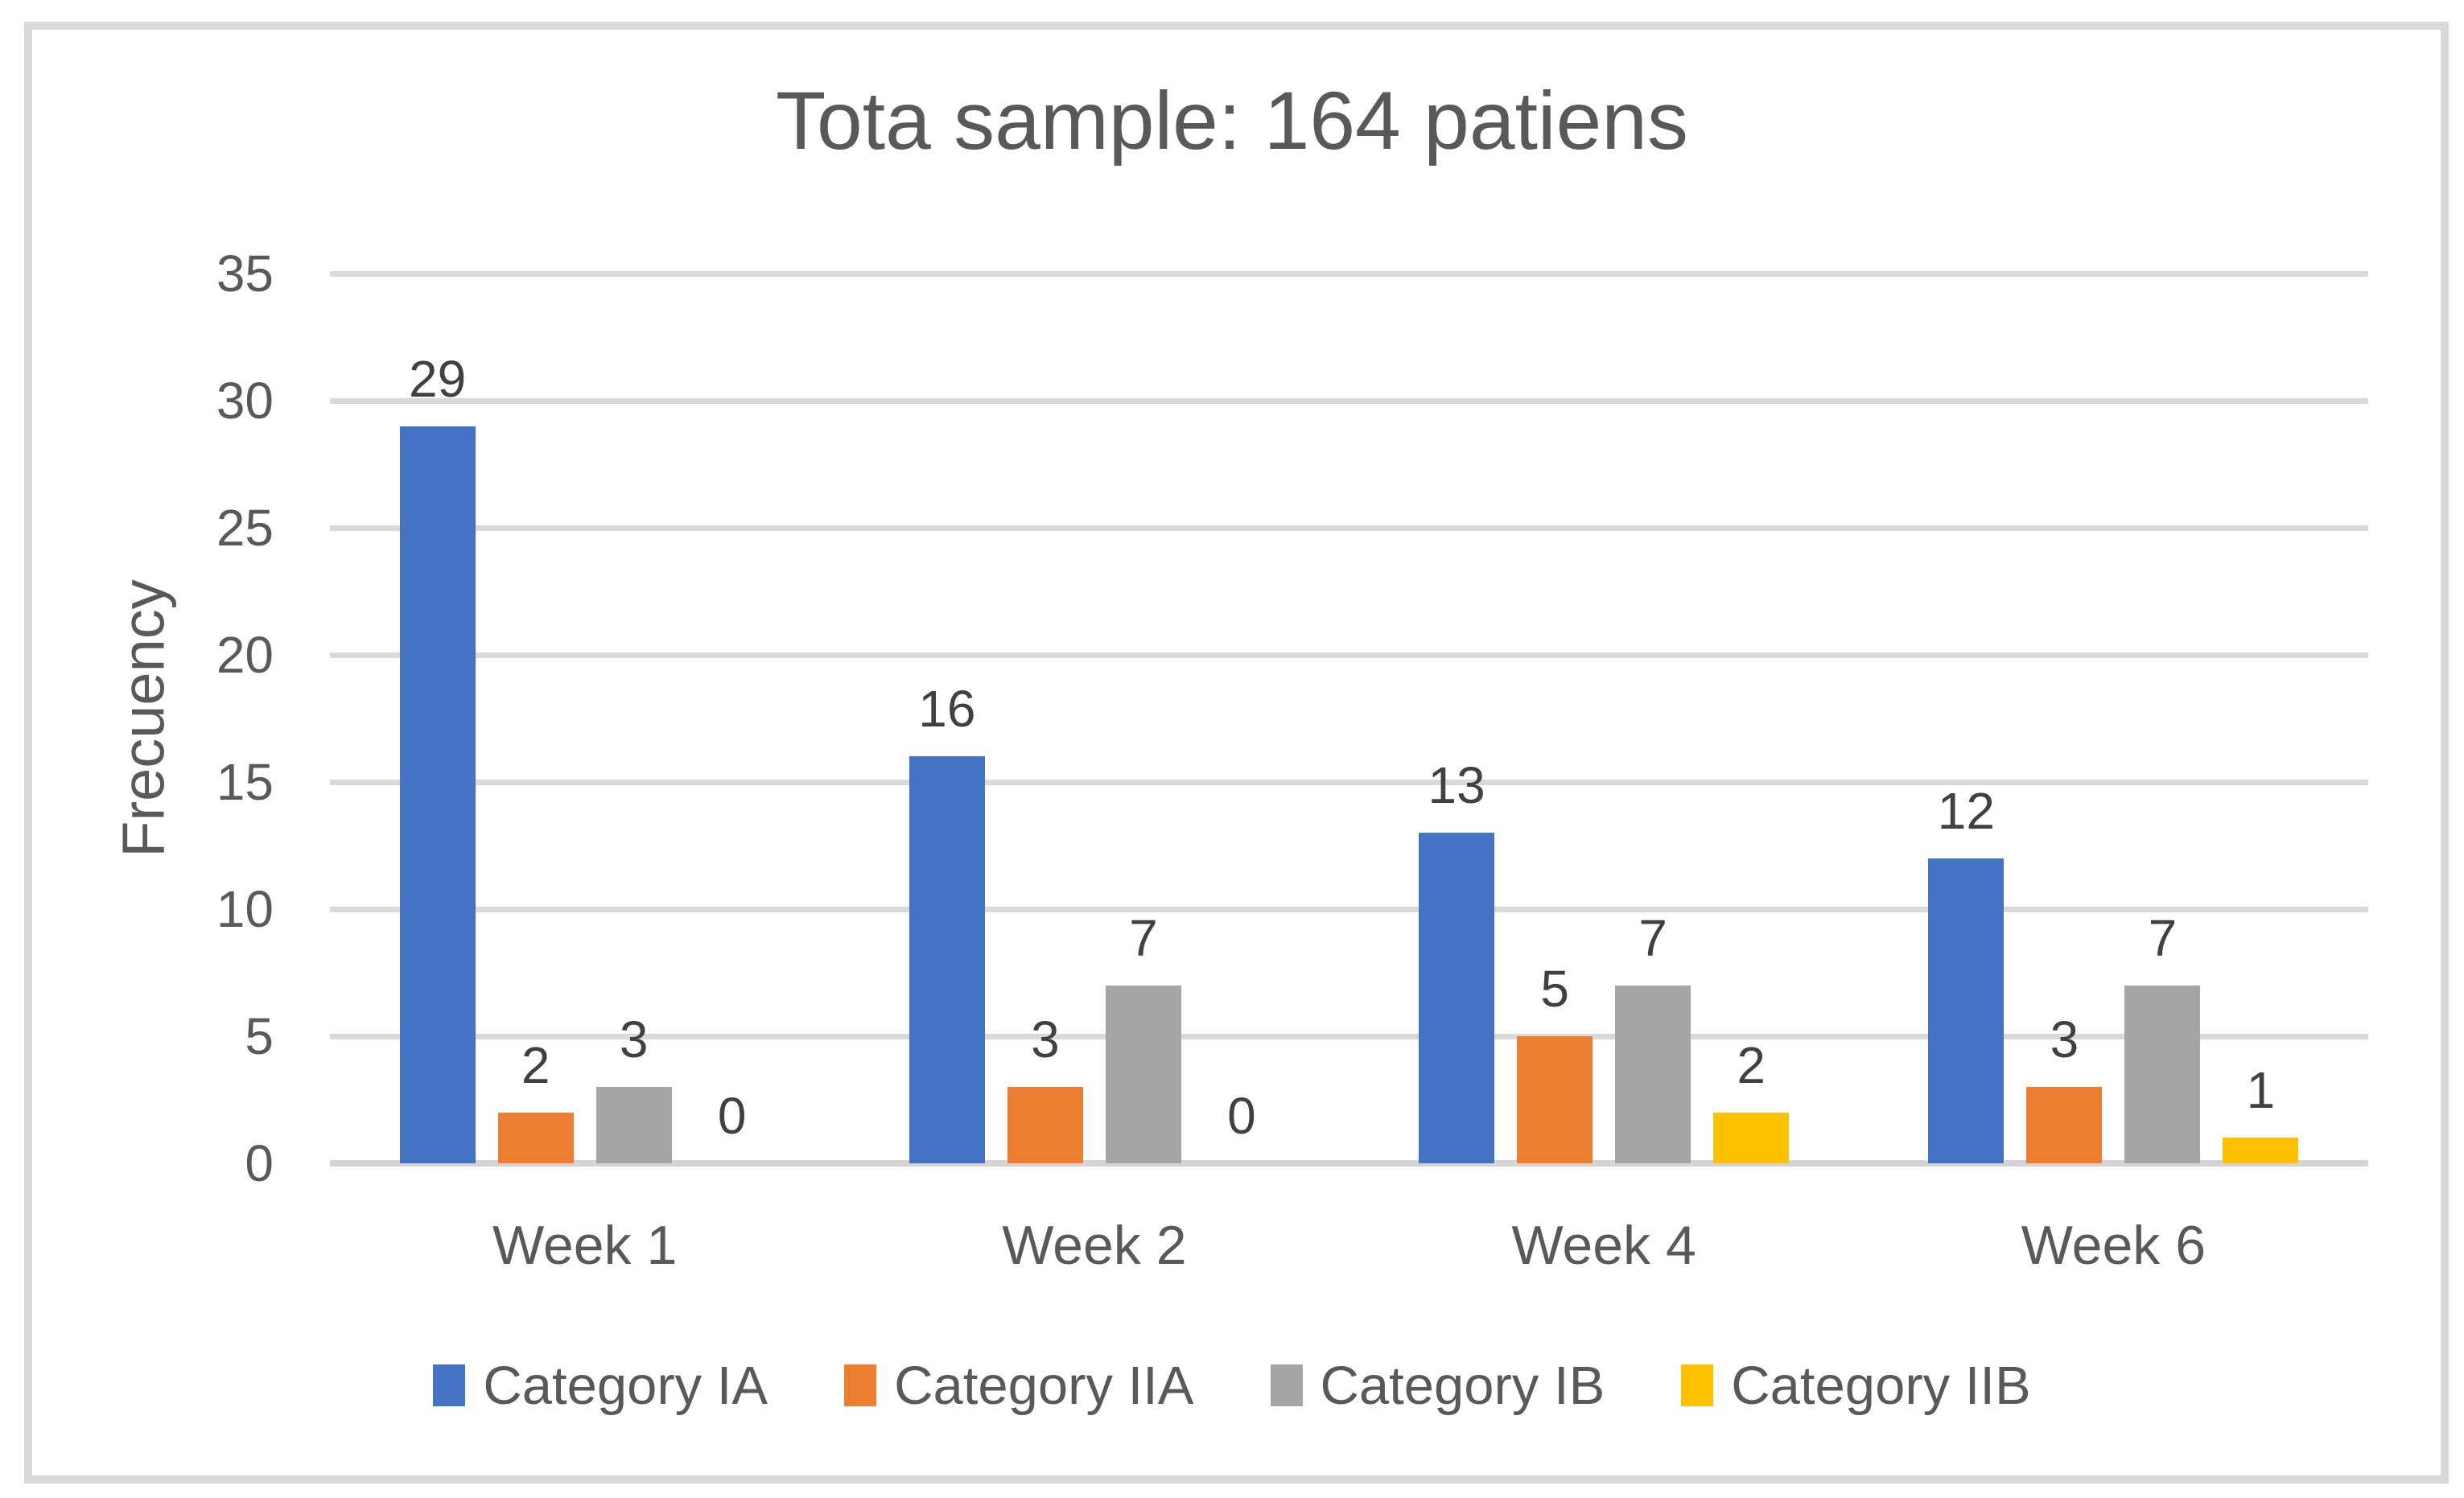 The image size is (2464, 1498). I want to click on y-tick-label-25: 25, so click(245, 528).